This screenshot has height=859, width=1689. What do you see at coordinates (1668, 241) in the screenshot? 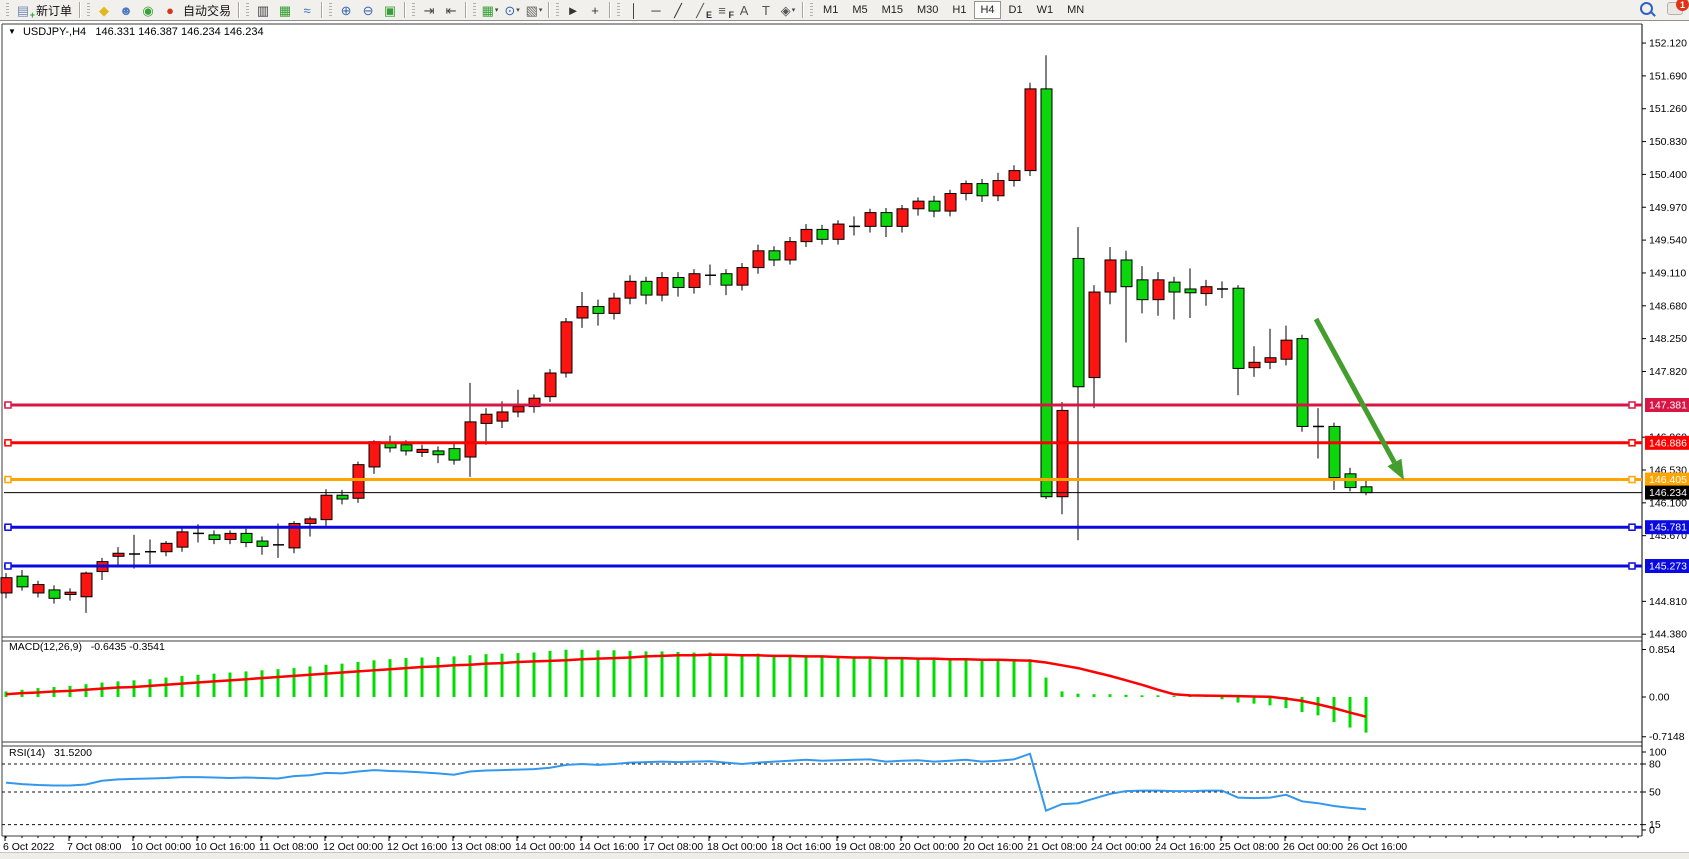
I see `svg-text: 149.540` at bounding box center [1668, 241].